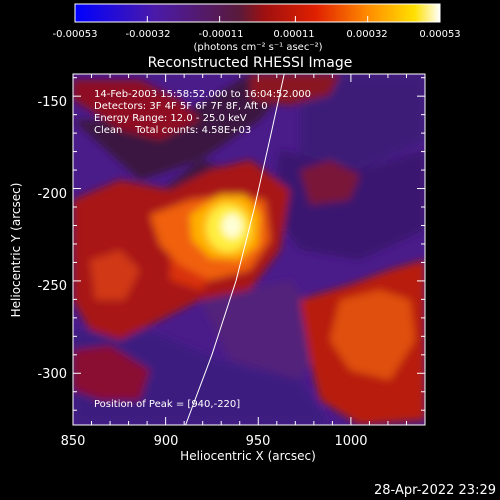 This screenshot has width=500, height=500. What do you see at coordinates (73, 441) in the screenshot?
I see `x-tick-label: 850` at bounding box center [73, 441].